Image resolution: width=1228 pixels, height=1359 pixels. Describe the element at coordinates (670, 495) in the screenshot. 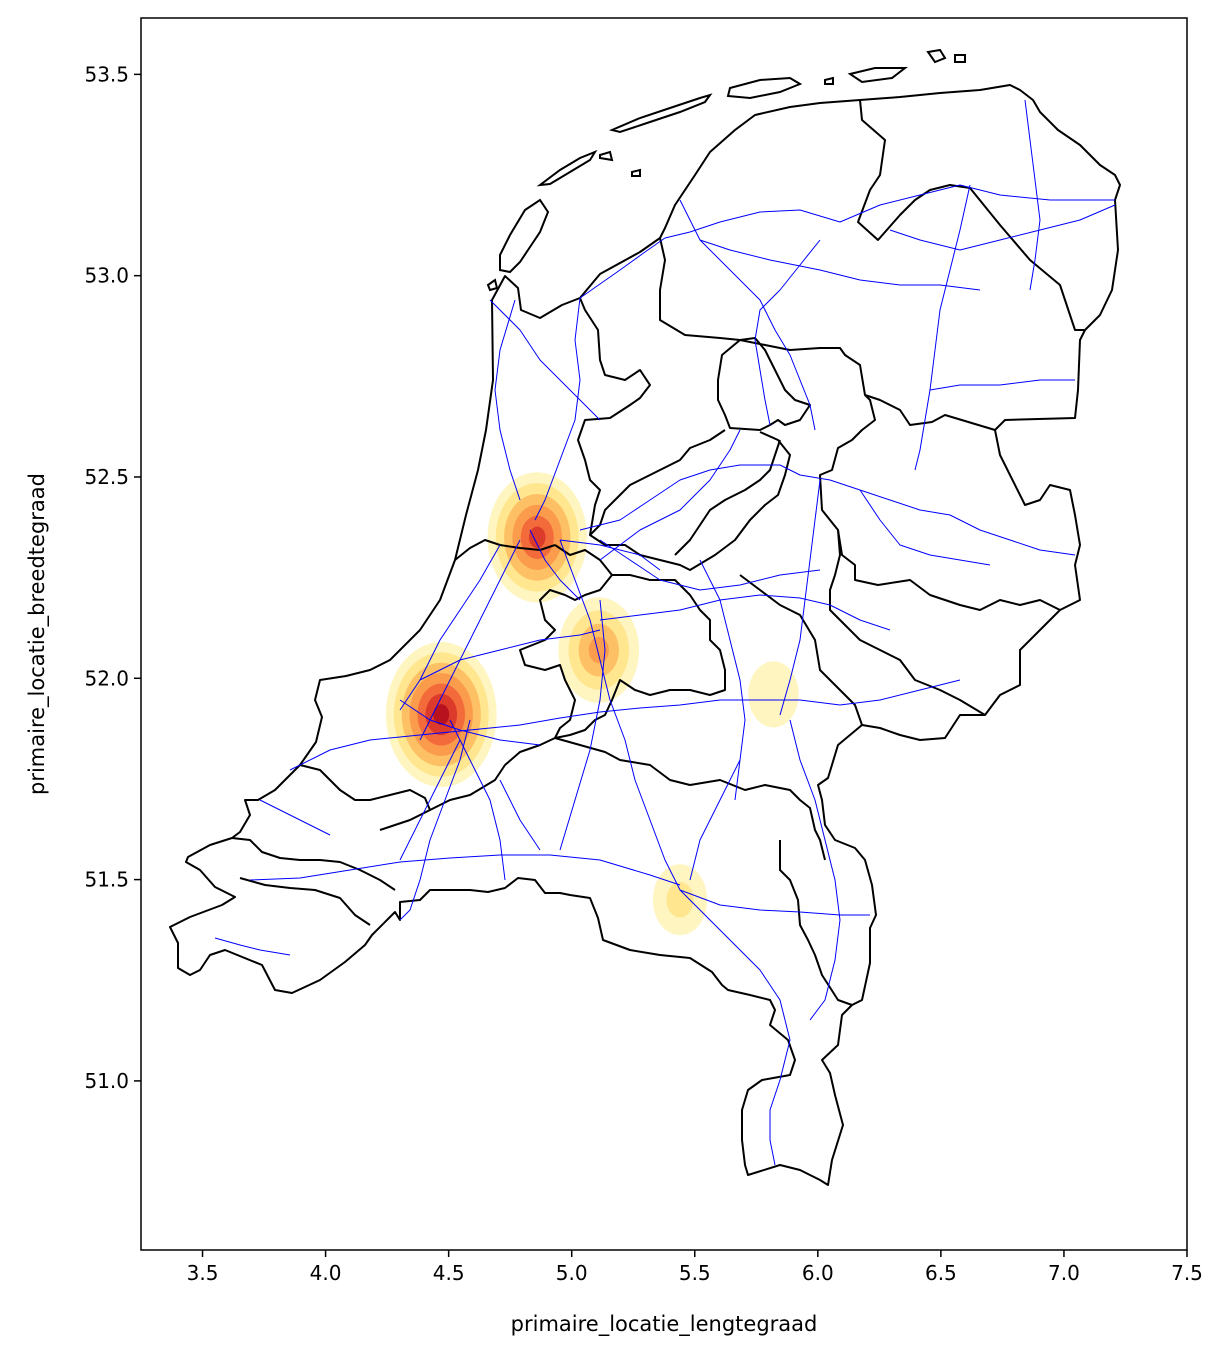

I see `road-a6-flevo` at that location.